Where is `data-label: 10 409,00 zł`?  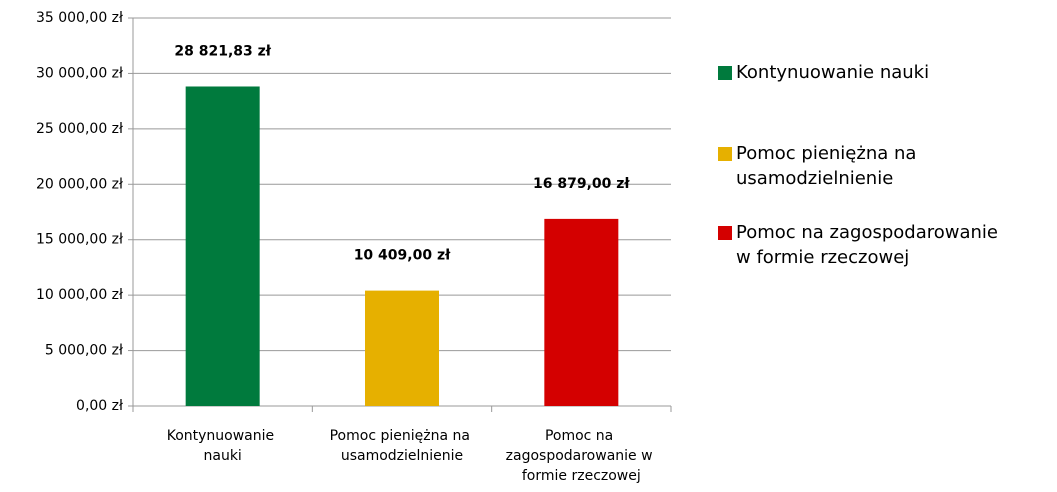
data-label: 10 409,00 zł is located at coordinates (402, 256).